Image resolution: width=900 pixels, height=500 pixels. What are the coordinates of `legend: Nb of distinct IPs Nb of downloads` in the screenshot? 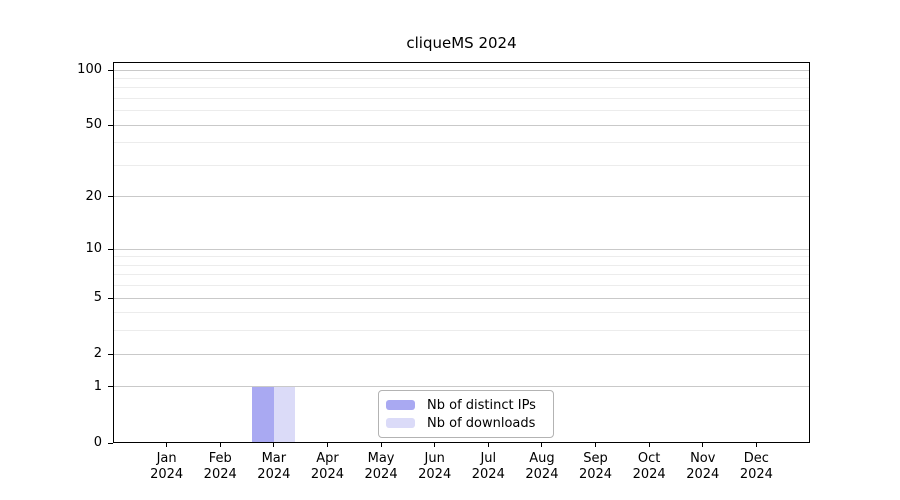 It's located at (466, 414).